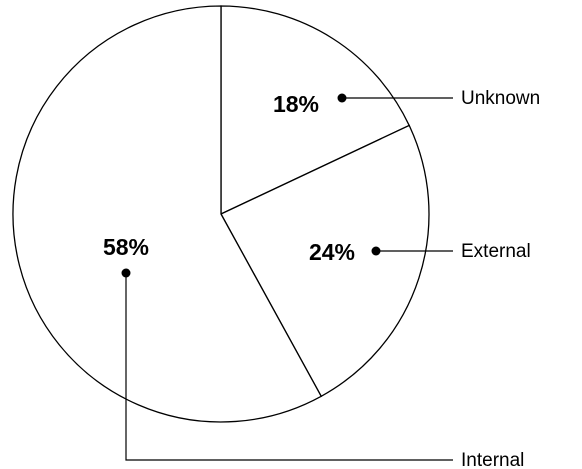 This screenshot has width=582, height=469. I want to click on pie-slice-unknown, so click(315, 110).